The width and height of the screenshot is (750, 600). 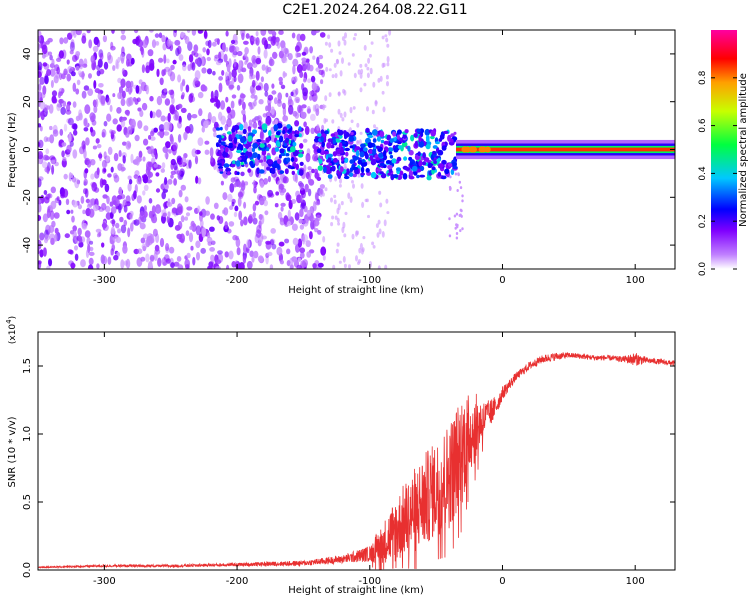 What do you see at coordinates (502, 581) in the screenshot?
I see `x-tick-label: 0` at bounding box center [502, 581].